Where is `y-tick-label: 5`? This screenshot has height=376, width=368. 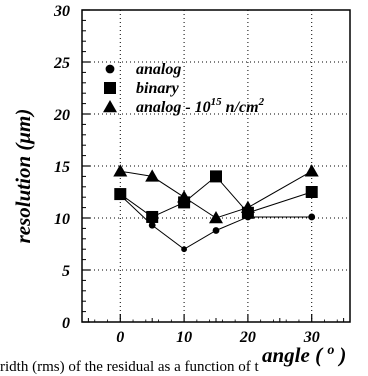
y-tick-label: 5 is located at coordinates (66, 271).